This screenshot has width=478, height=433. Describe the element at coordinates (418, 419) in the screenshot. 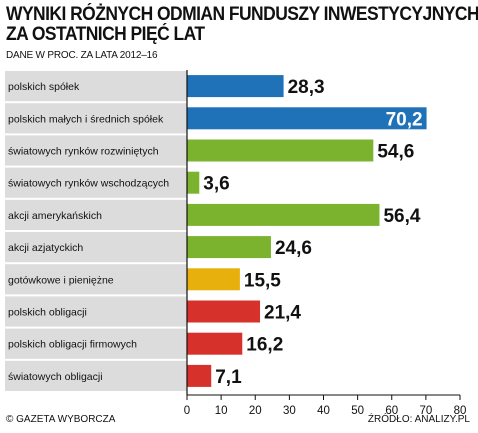

I see `source-text: ŹRÓDŁO: ANALIZY.PL` at that location.